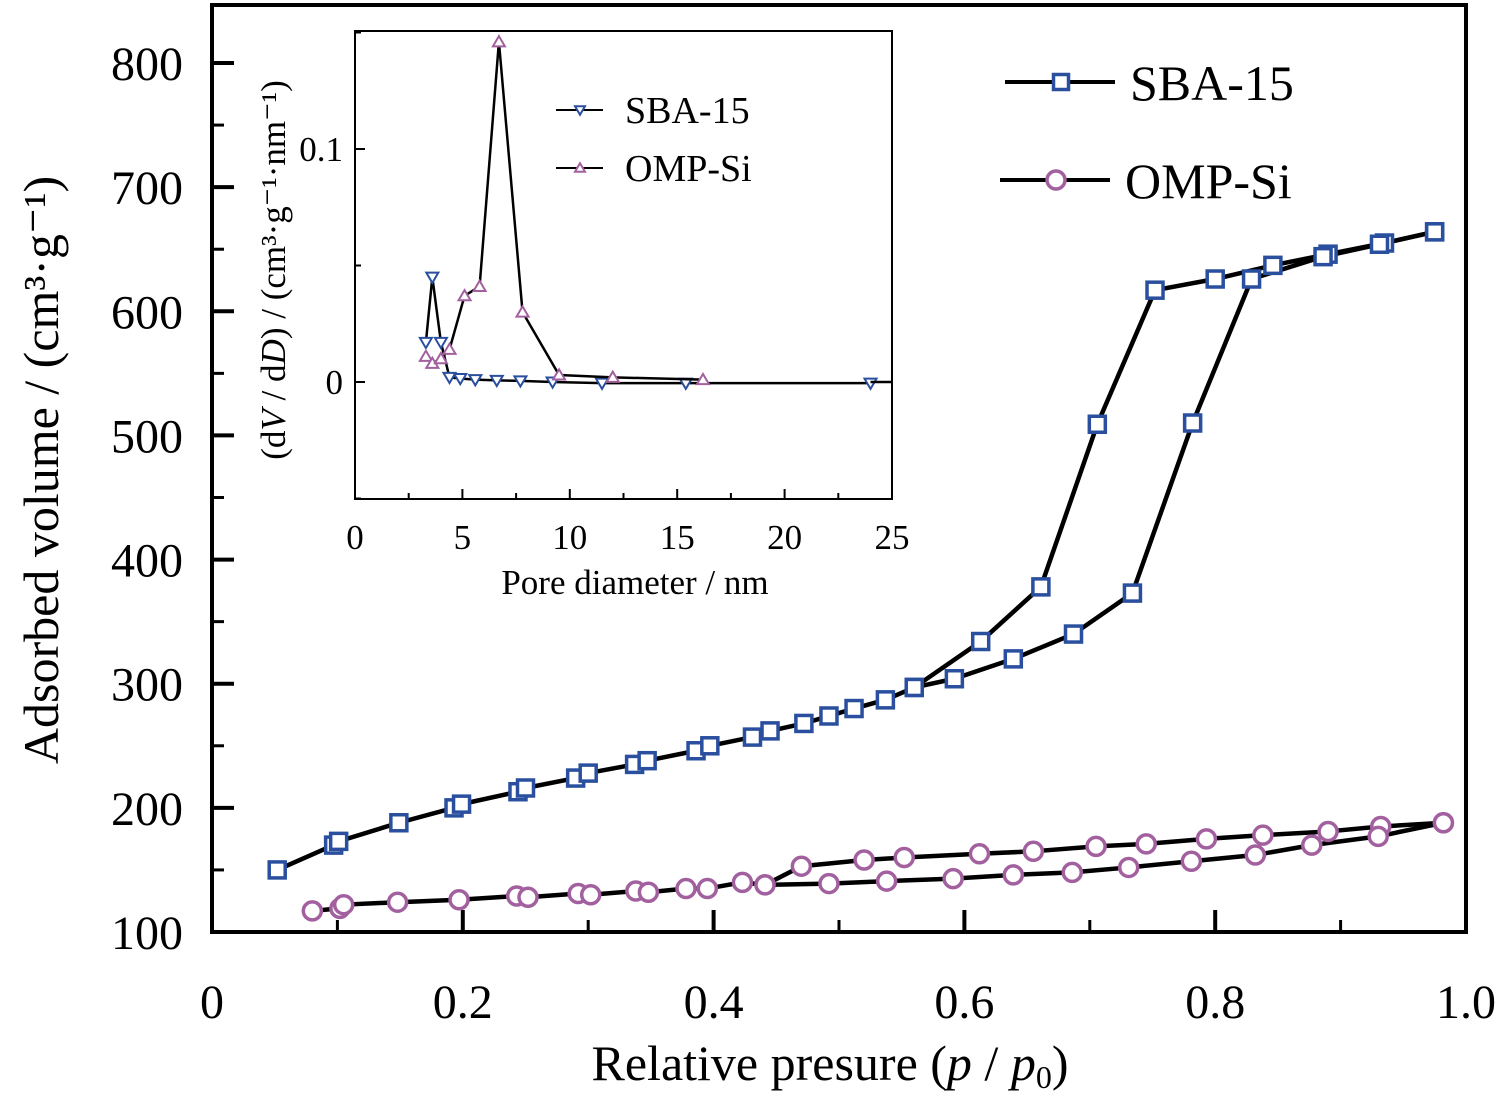 This screenshot has height=1094, width=1506. Describe the element at coordinates (892, 537) in the screenshot. I see `inset-x-tick-label: 25` at that location.